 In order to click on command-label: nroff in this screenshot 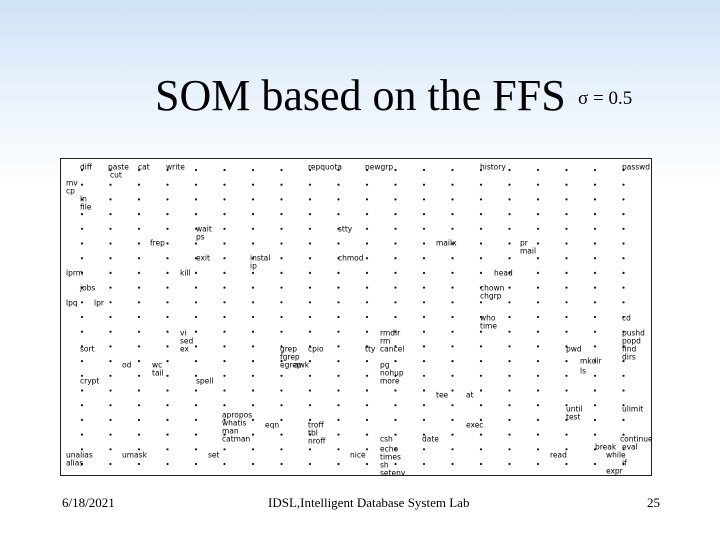, I will do `click(317, 441)`.